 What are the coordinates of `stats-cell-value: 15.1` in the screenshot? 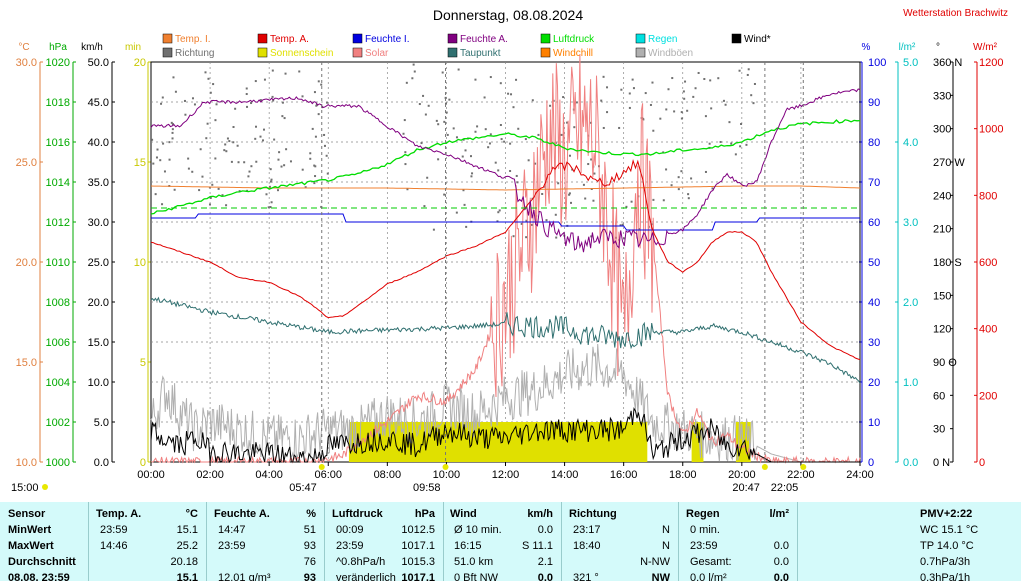 It's located at (187, 576).